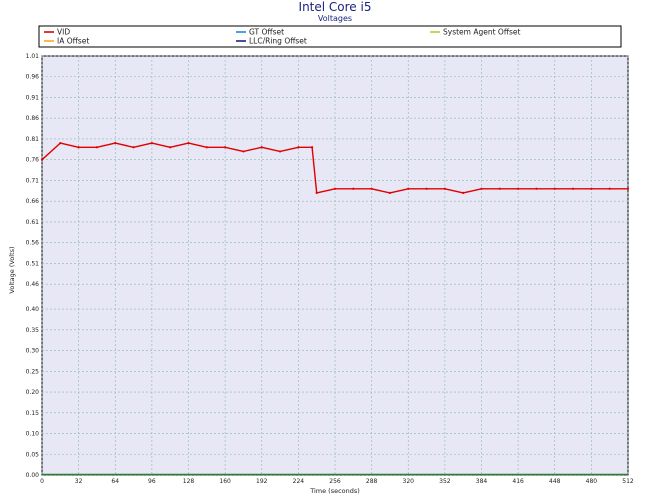 The height and width of the screenshot is (502, 670). What do you see at coordinates (225, 481) in the screenshot?
I see `x-tick-label: 160` at bounding box center [225, 481].